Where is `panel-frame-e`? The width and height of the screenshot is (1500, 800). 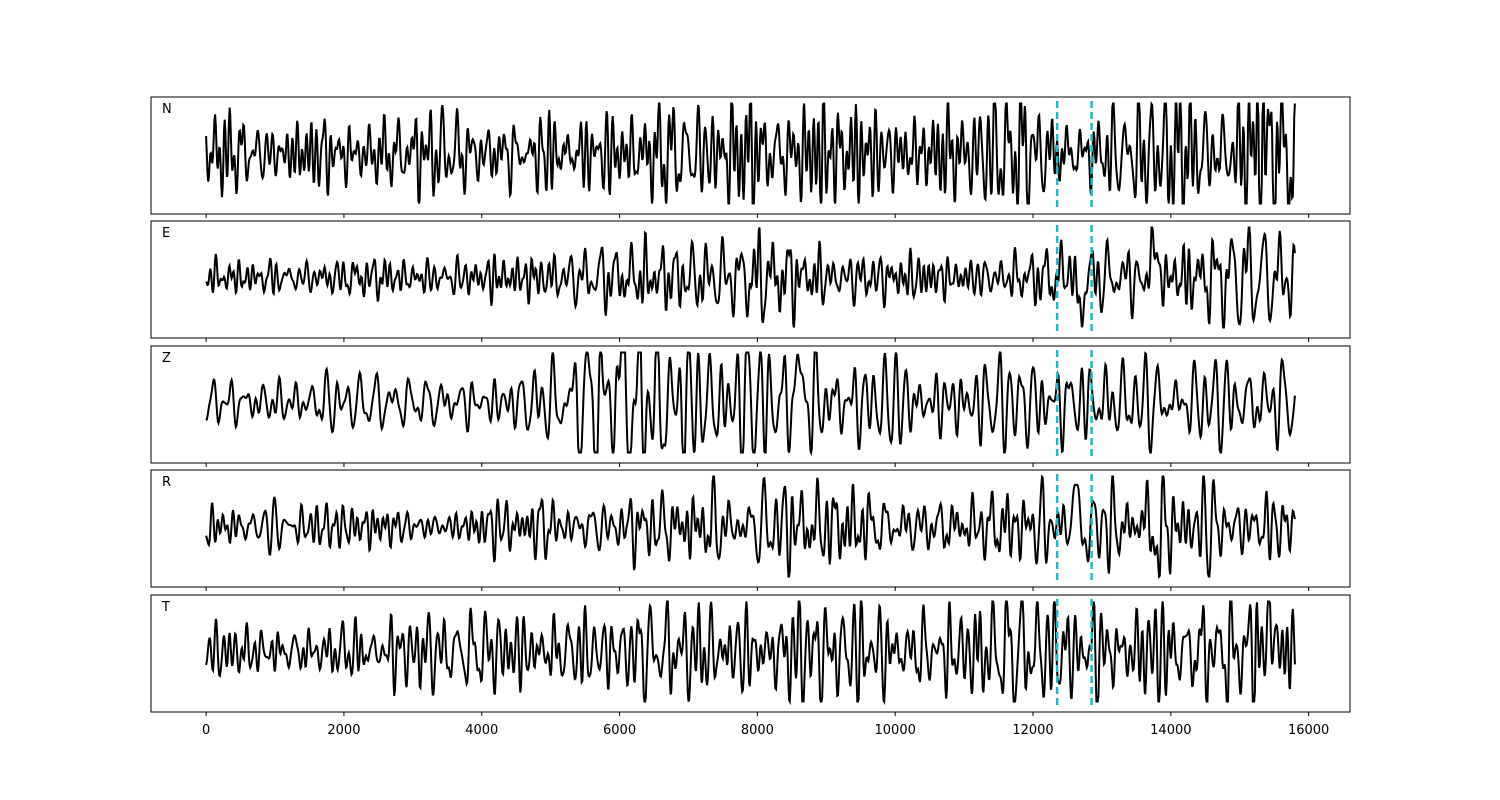 panel-frame-e is located at coordinates (750, 279).